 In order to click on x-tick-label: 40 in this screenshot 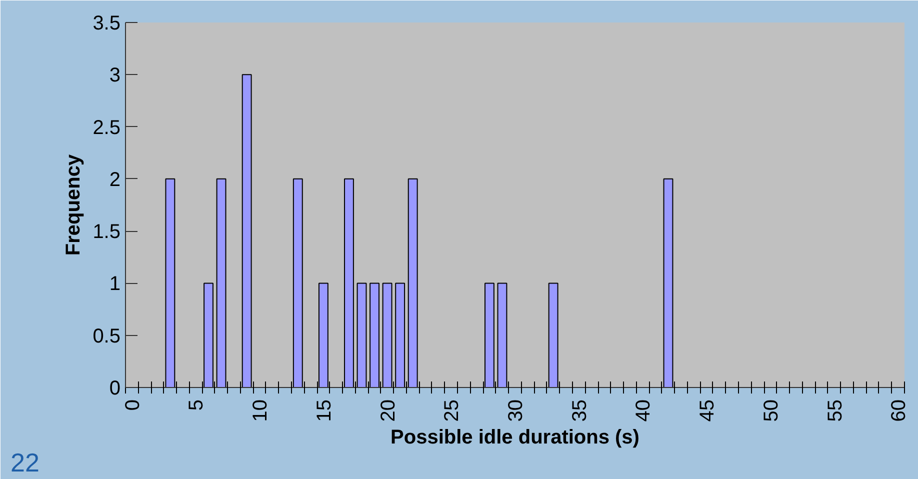, I will do `click(643, 410)`.